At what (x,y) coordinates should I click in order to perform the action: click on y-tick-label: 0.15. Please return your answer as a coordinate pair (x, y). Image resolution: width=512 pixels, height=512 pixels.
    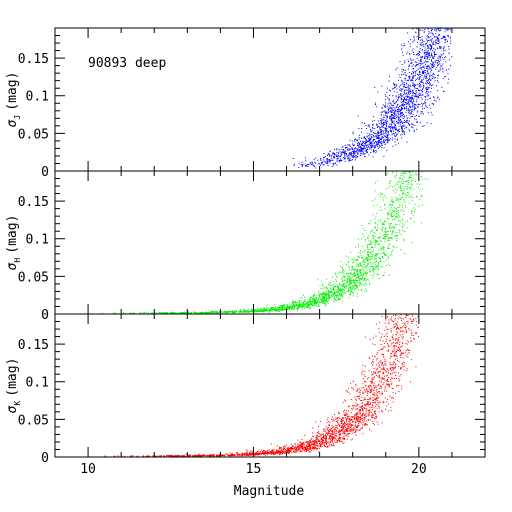
    Looking at the image, I should click on (33, 202).